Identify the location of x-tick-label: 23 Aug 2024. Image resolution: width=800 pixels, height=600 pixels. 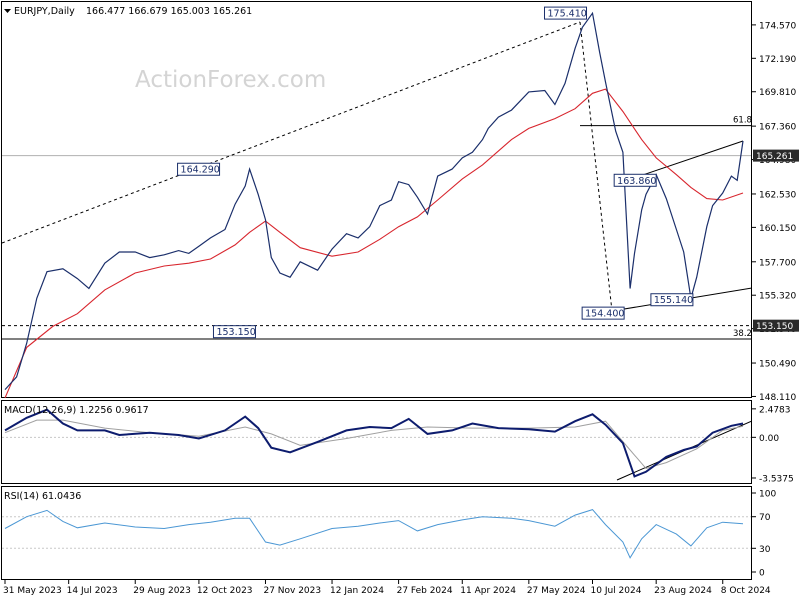
(683, 591).